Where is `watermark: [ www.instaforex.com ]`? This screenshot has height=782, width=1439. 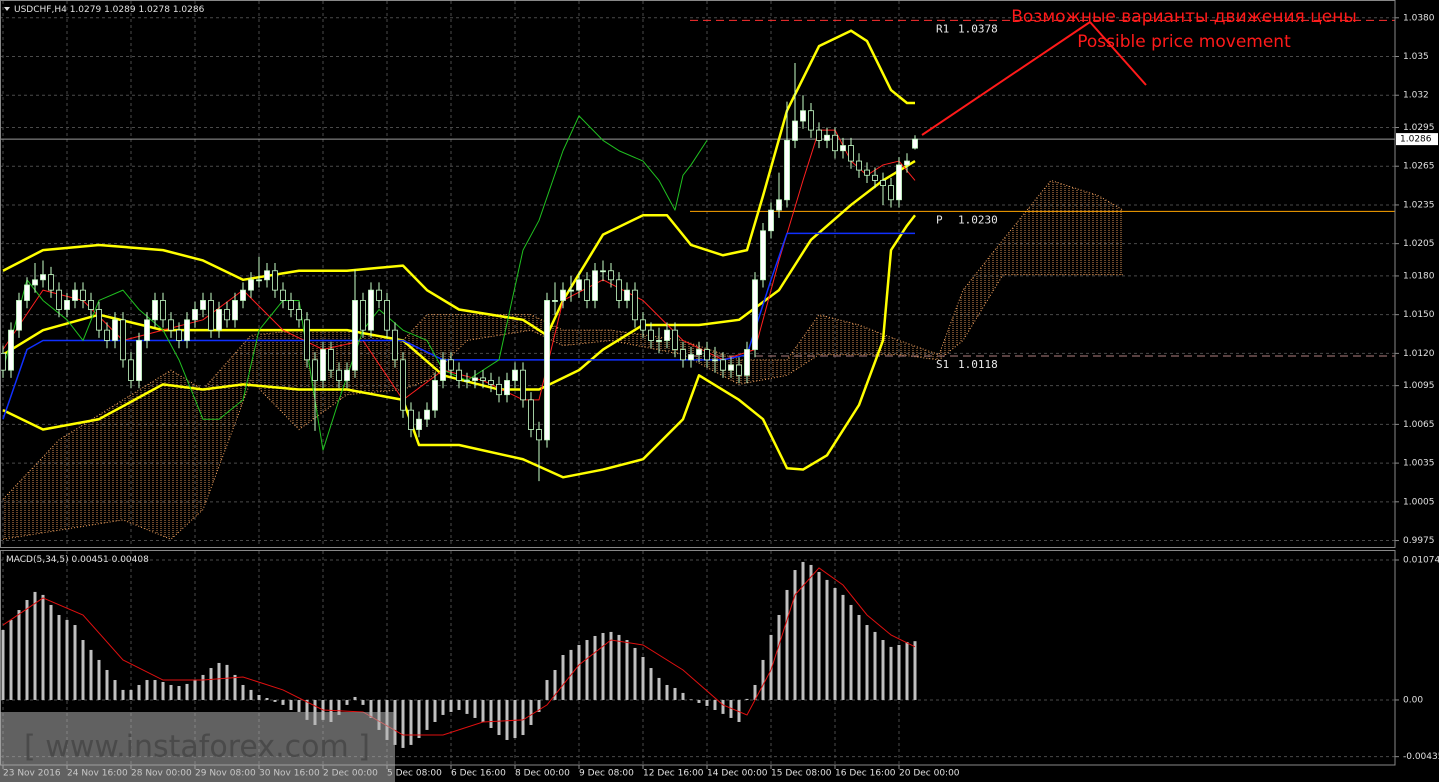
watermark: [ www.instaforex.com ] is located at coordinates (197, 747).